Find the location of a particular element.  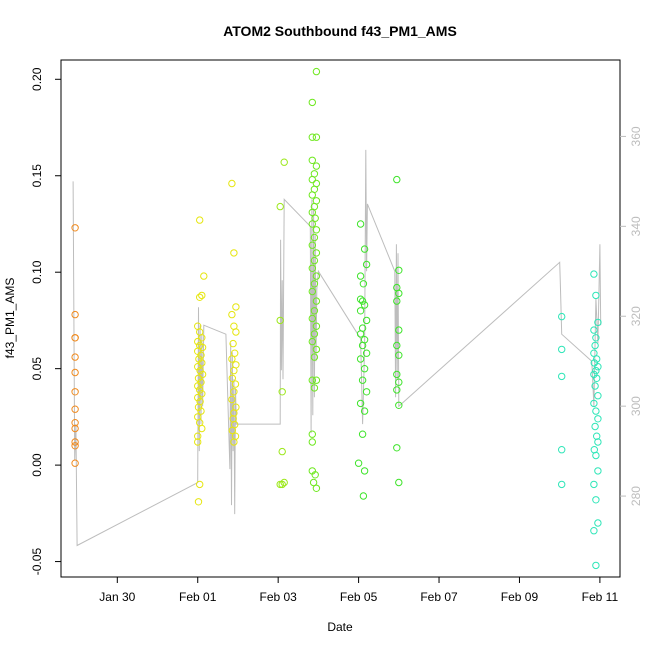

x-tick-label: Feb 09 is located at coordinates (520, 597).